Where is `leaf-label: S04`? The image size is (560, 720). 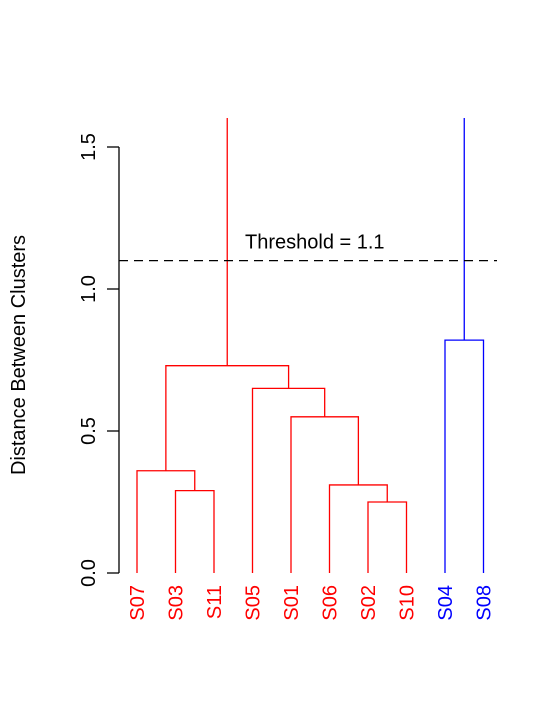
leaf-label: S04 is located at coordinates (446, 603).